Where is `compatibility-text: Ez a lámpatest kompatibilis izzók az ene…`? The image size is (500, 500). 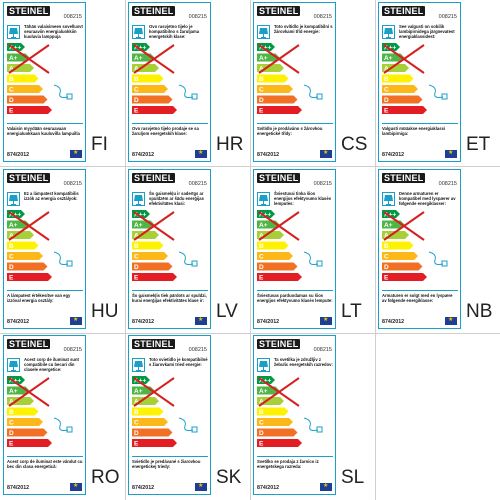 compatibility-text: Ez a lámpatest kompatibilis izzók az ene… is located at coordinates (51, 195).